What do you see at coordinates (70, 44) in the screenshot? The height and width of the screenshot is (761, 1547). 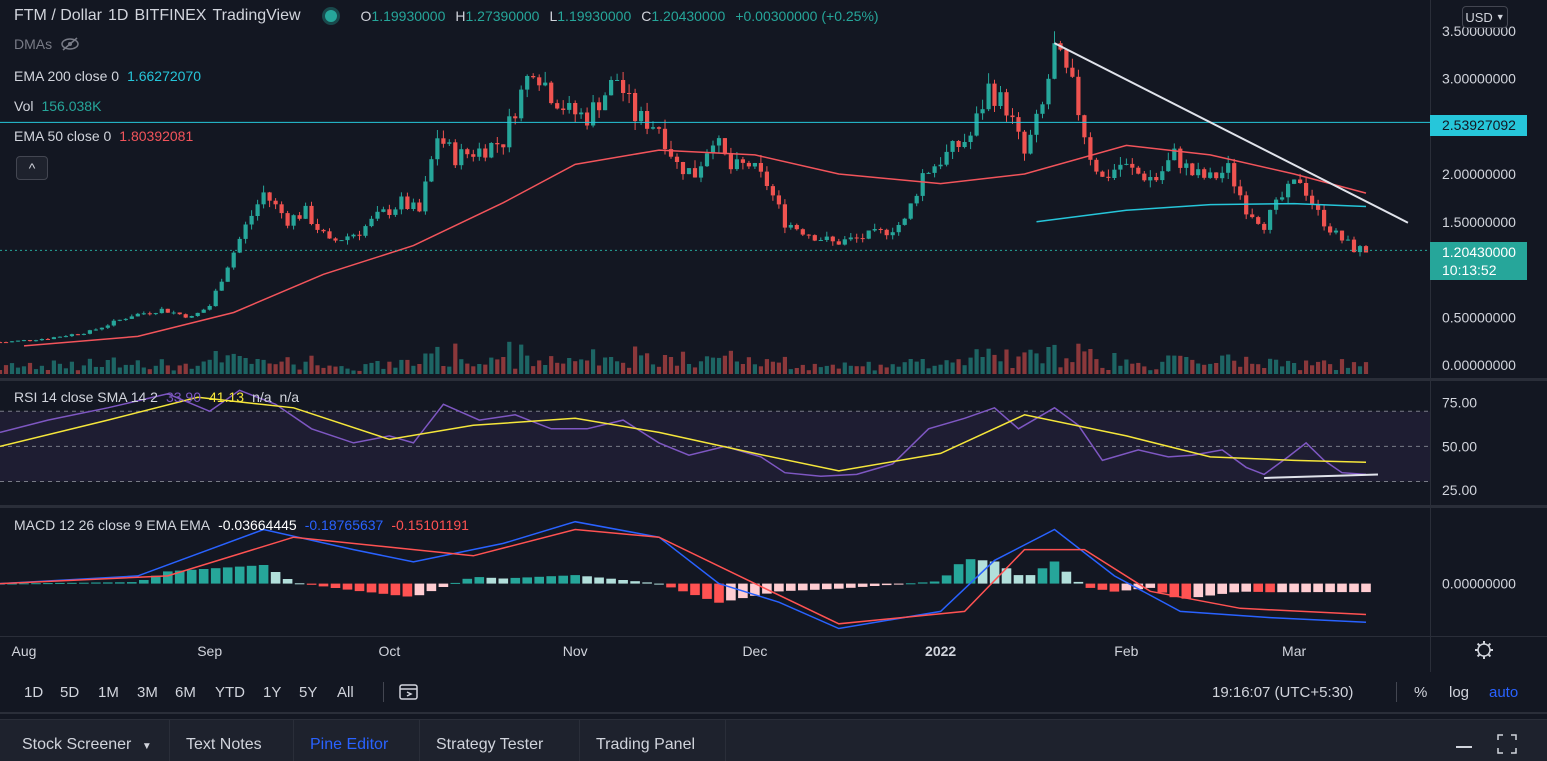 I see `eye-off-icon` at bounding box center [70, 44].